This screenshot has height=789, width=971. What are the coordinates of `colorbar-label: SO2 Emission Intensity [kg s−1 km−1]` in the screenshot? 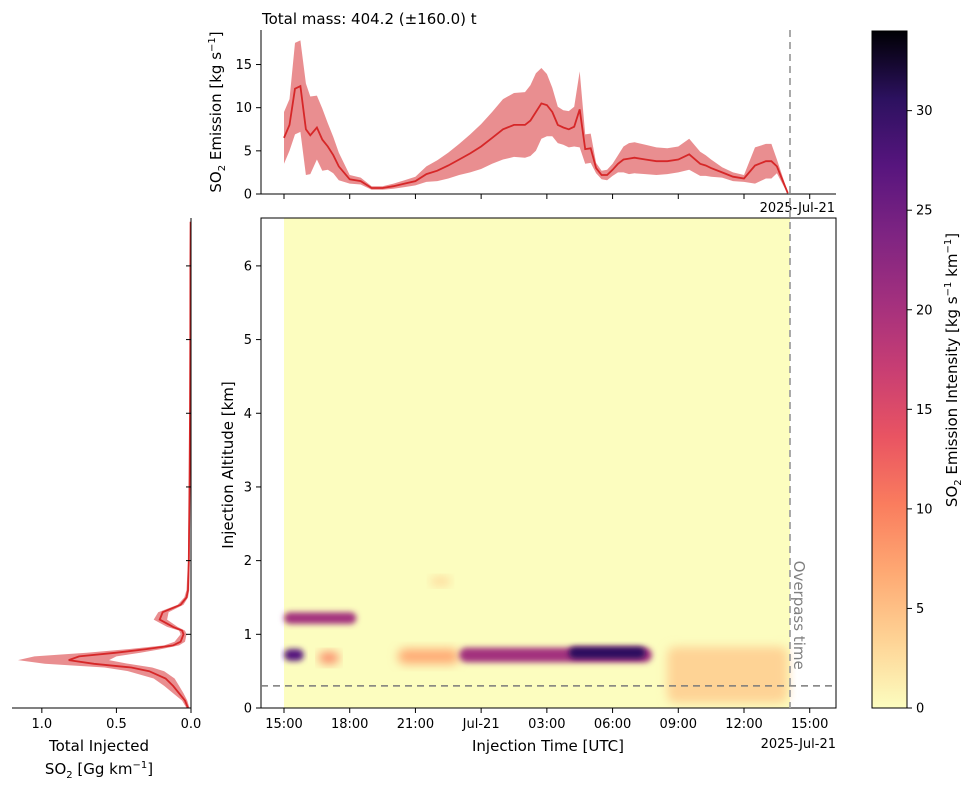 It's located at (953, 370).